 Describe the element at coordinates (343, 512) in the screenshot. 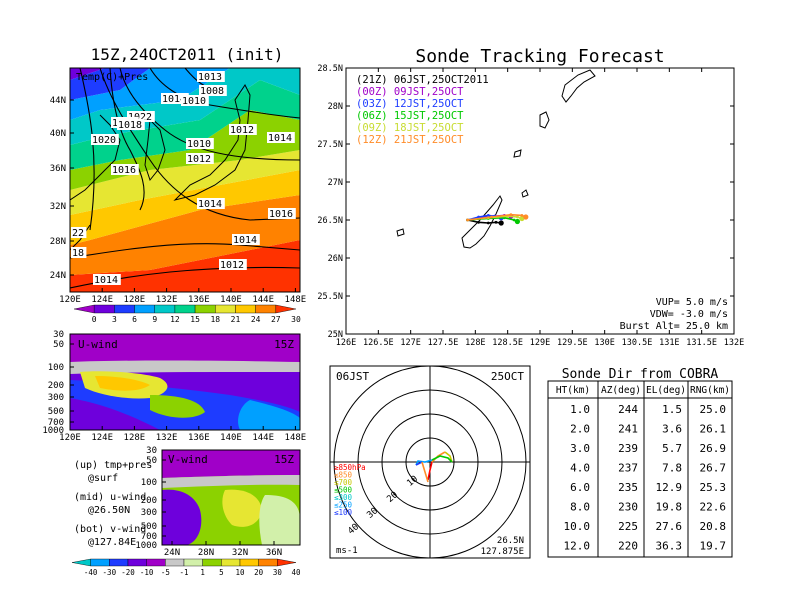

I see `polar-level-entry: ≤100` at that location.